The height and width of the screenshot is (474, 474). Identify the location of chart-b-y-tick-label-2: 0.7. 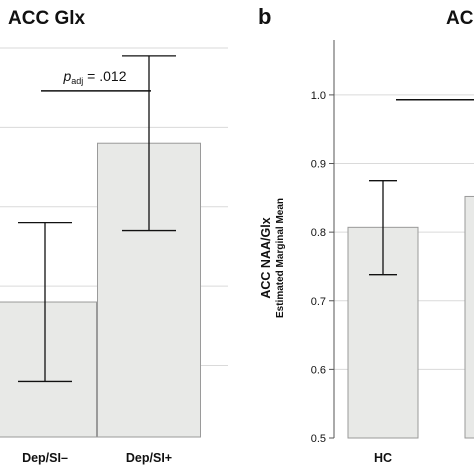
(318, 302).